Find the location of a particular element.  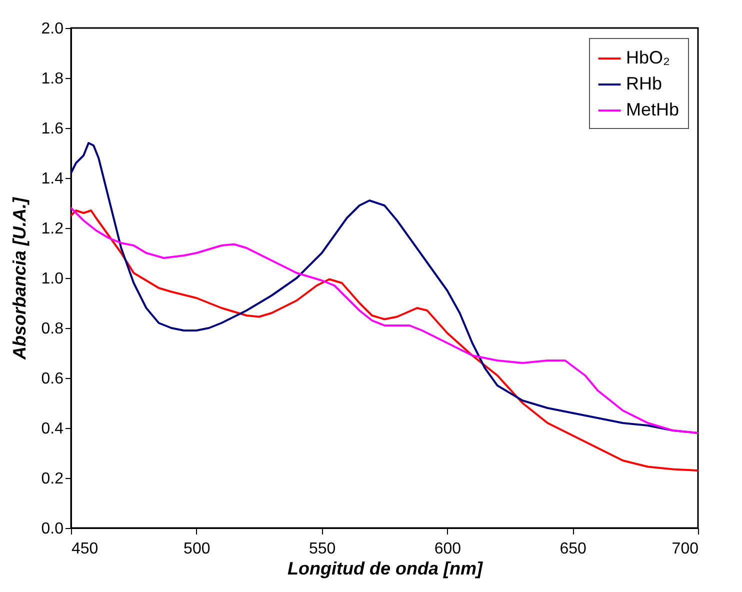

y-tick-label: 1.4 is located at coordinates (52, 179).